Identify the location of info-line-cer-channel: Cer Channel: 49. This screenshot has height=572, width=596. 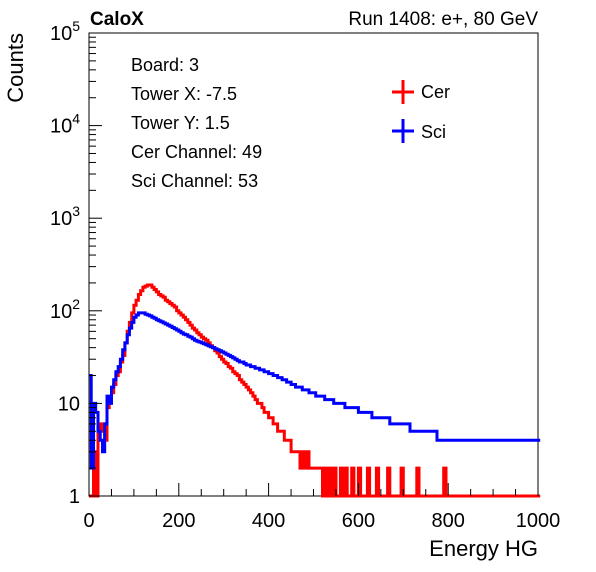
(196, 152).